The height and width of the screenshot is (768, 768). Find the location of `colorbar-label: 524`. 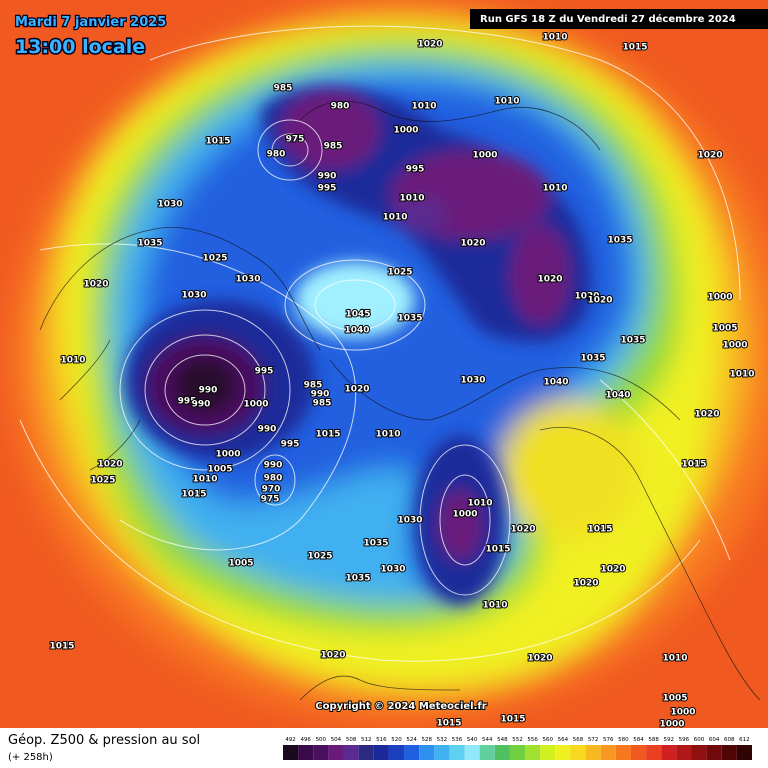

colorbar-label: 524 is located at coordinates (411, 740).